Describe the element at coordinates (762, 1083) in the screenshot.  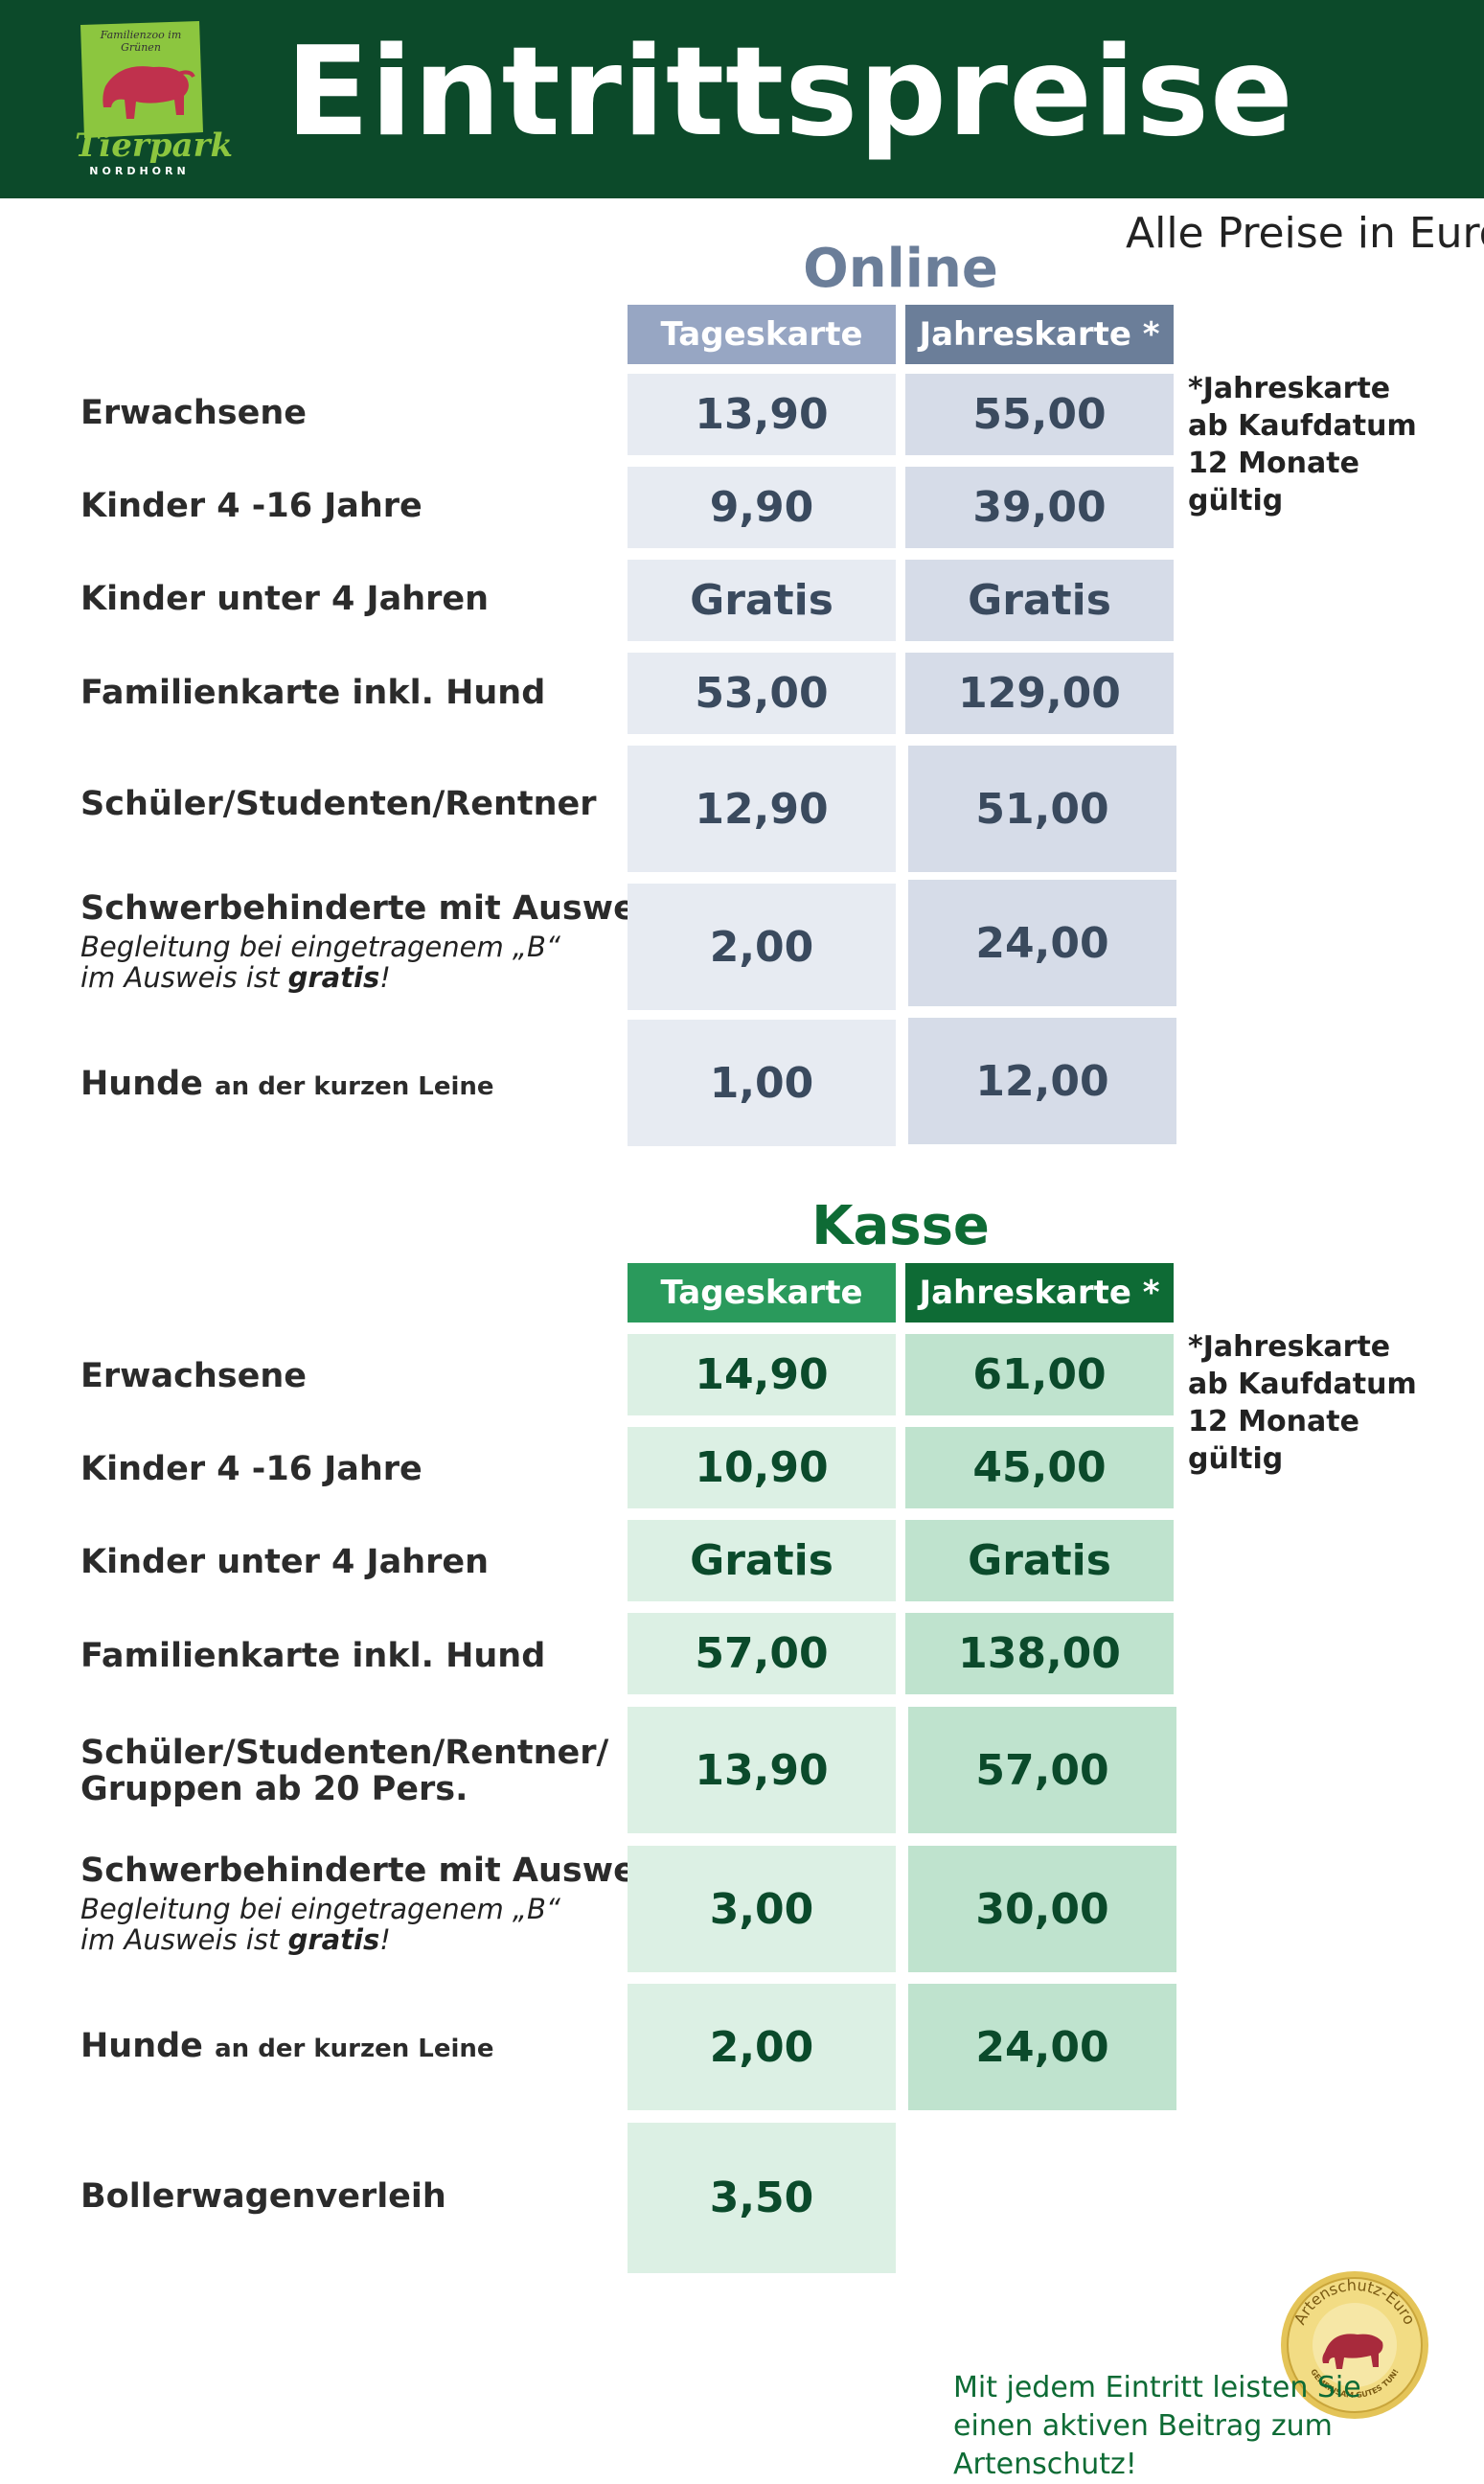
I see `online-price-dogs-day: 1,00` at that location.